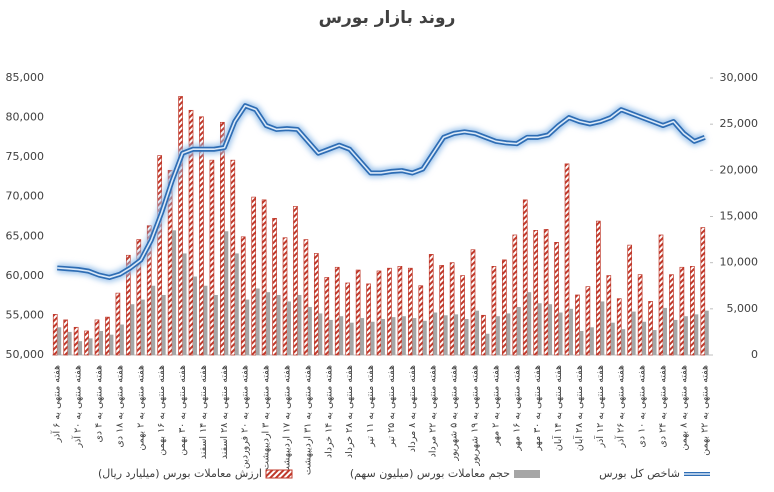 The image size is (774, 492). Describe the element at coordinates (161, 410) in the screenshot. I see `x-tick-label: هفته منتهی به ۱۶ بهمن` at that location.